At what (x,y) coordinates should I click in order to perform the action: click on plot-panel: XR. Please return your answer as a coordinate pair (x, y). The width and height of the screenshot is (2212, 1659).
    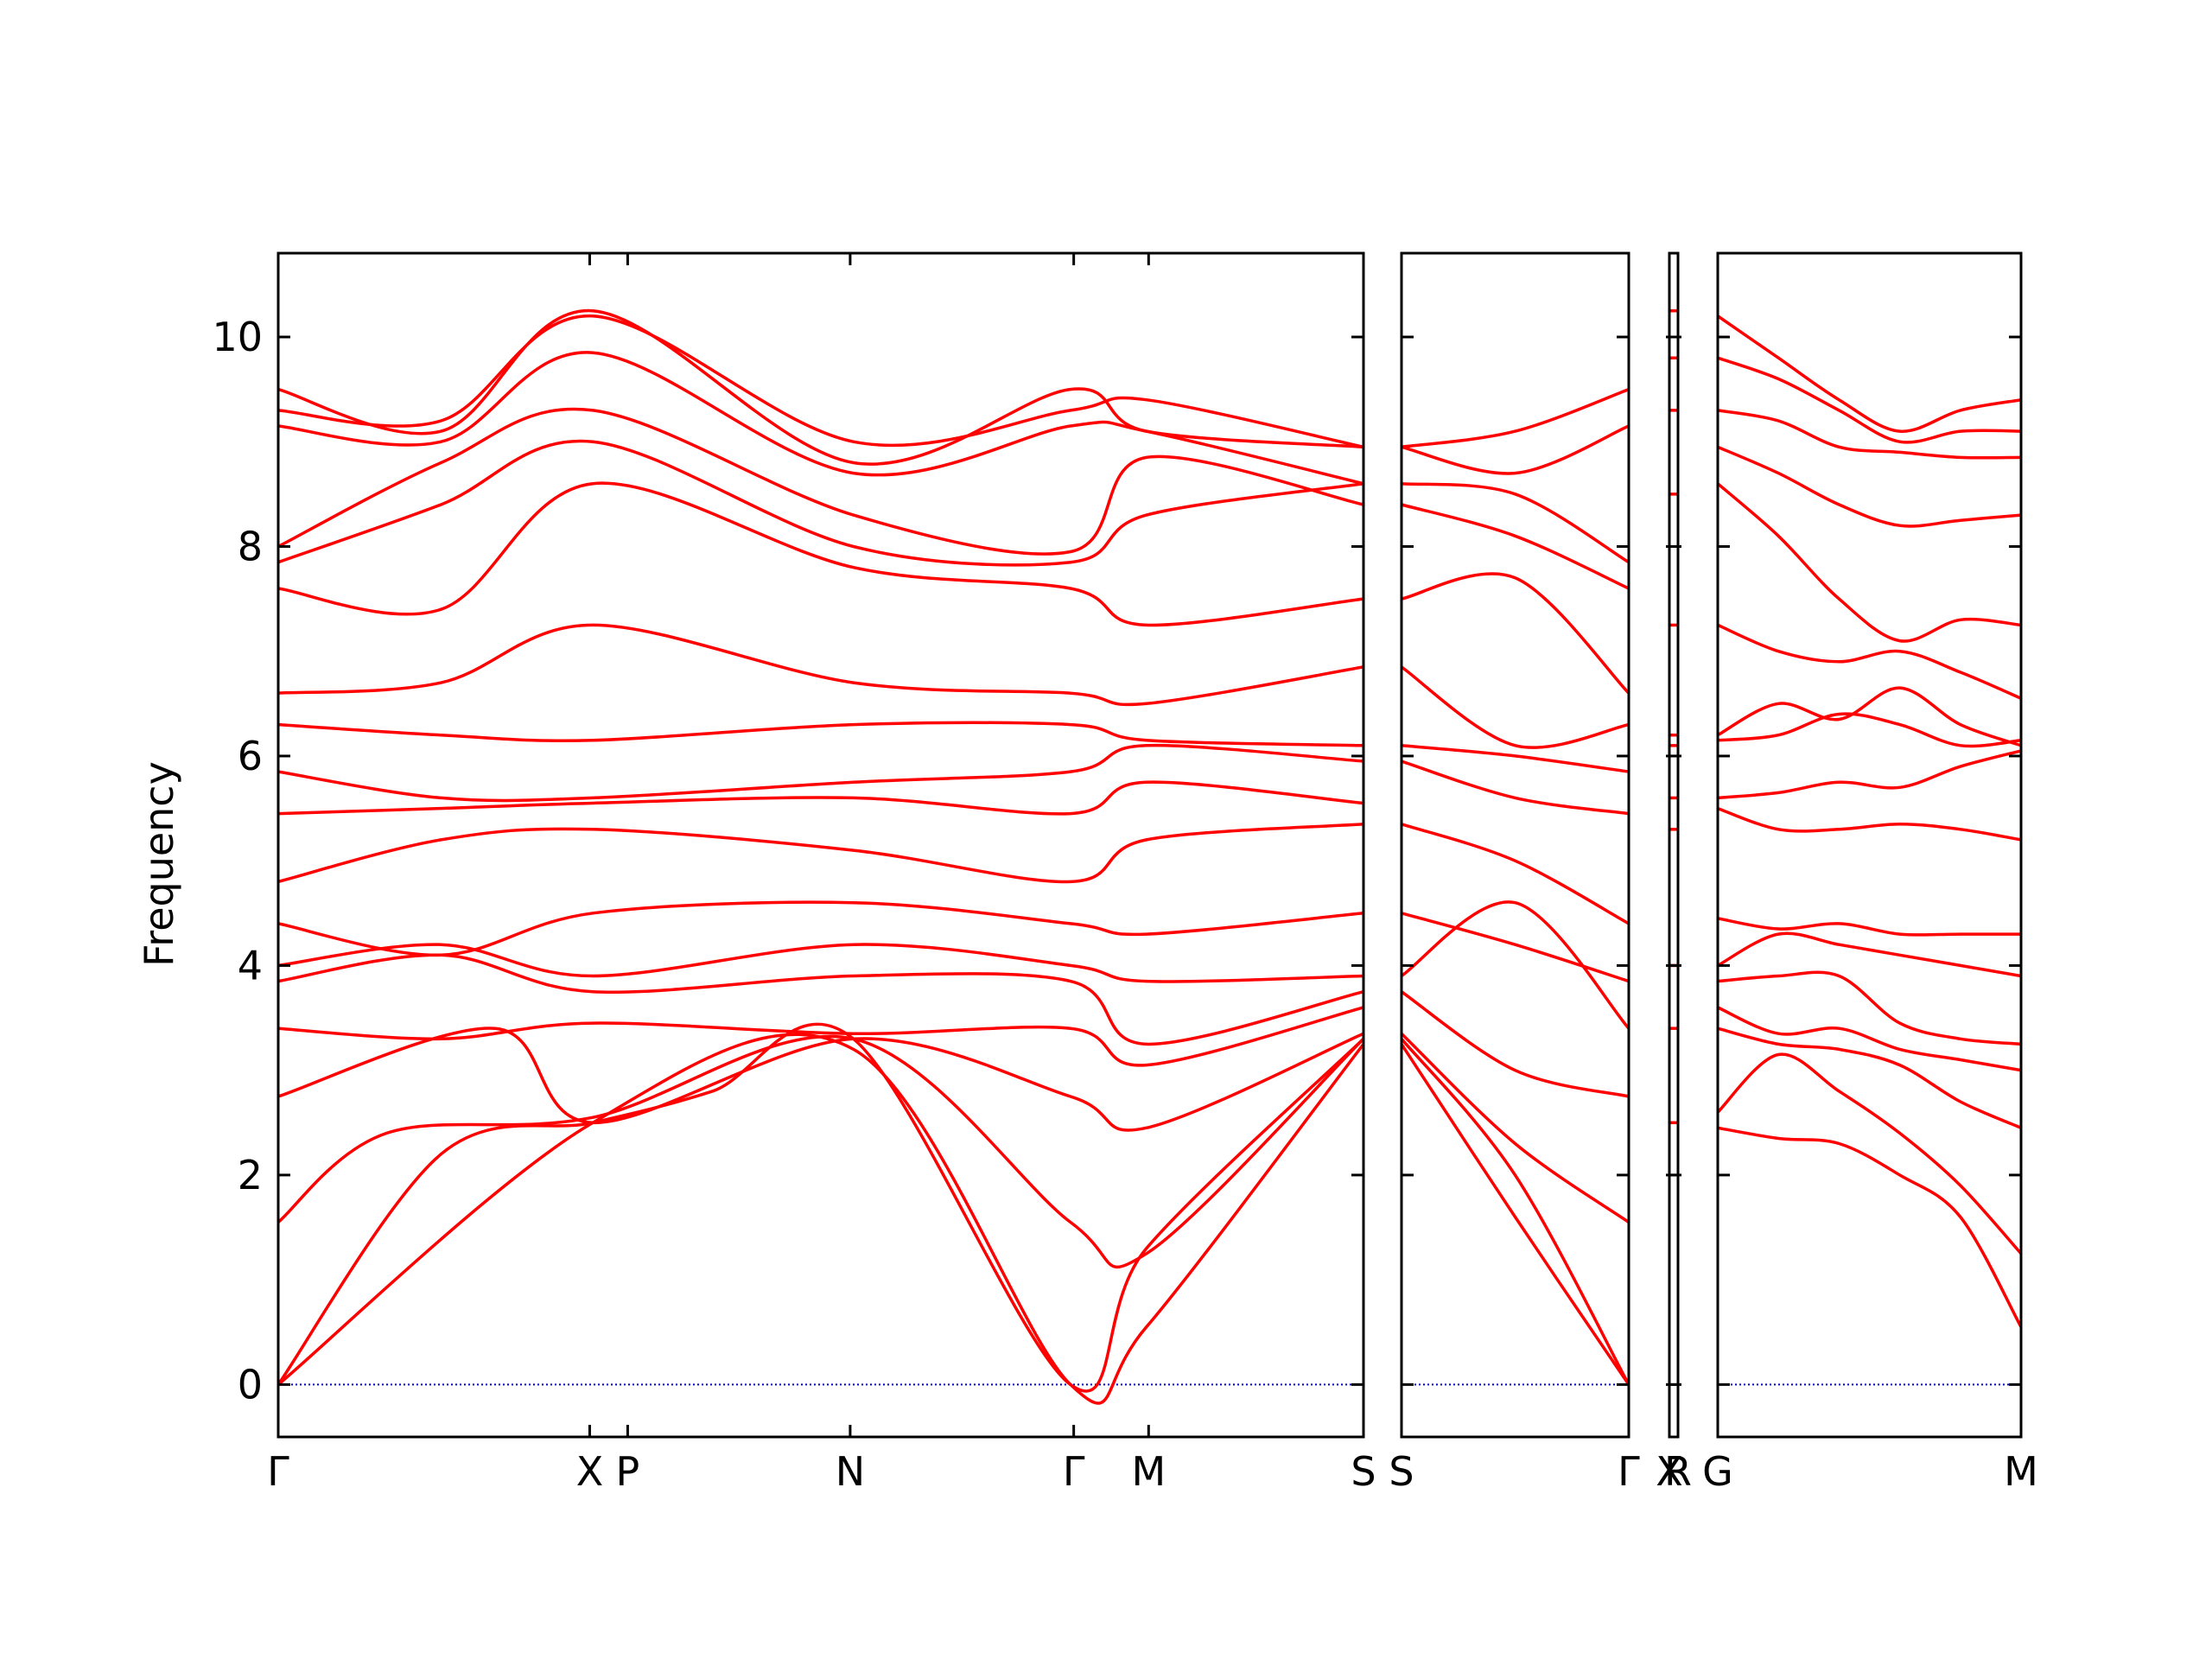
    Looking at the image, I should click on (1674, 873).